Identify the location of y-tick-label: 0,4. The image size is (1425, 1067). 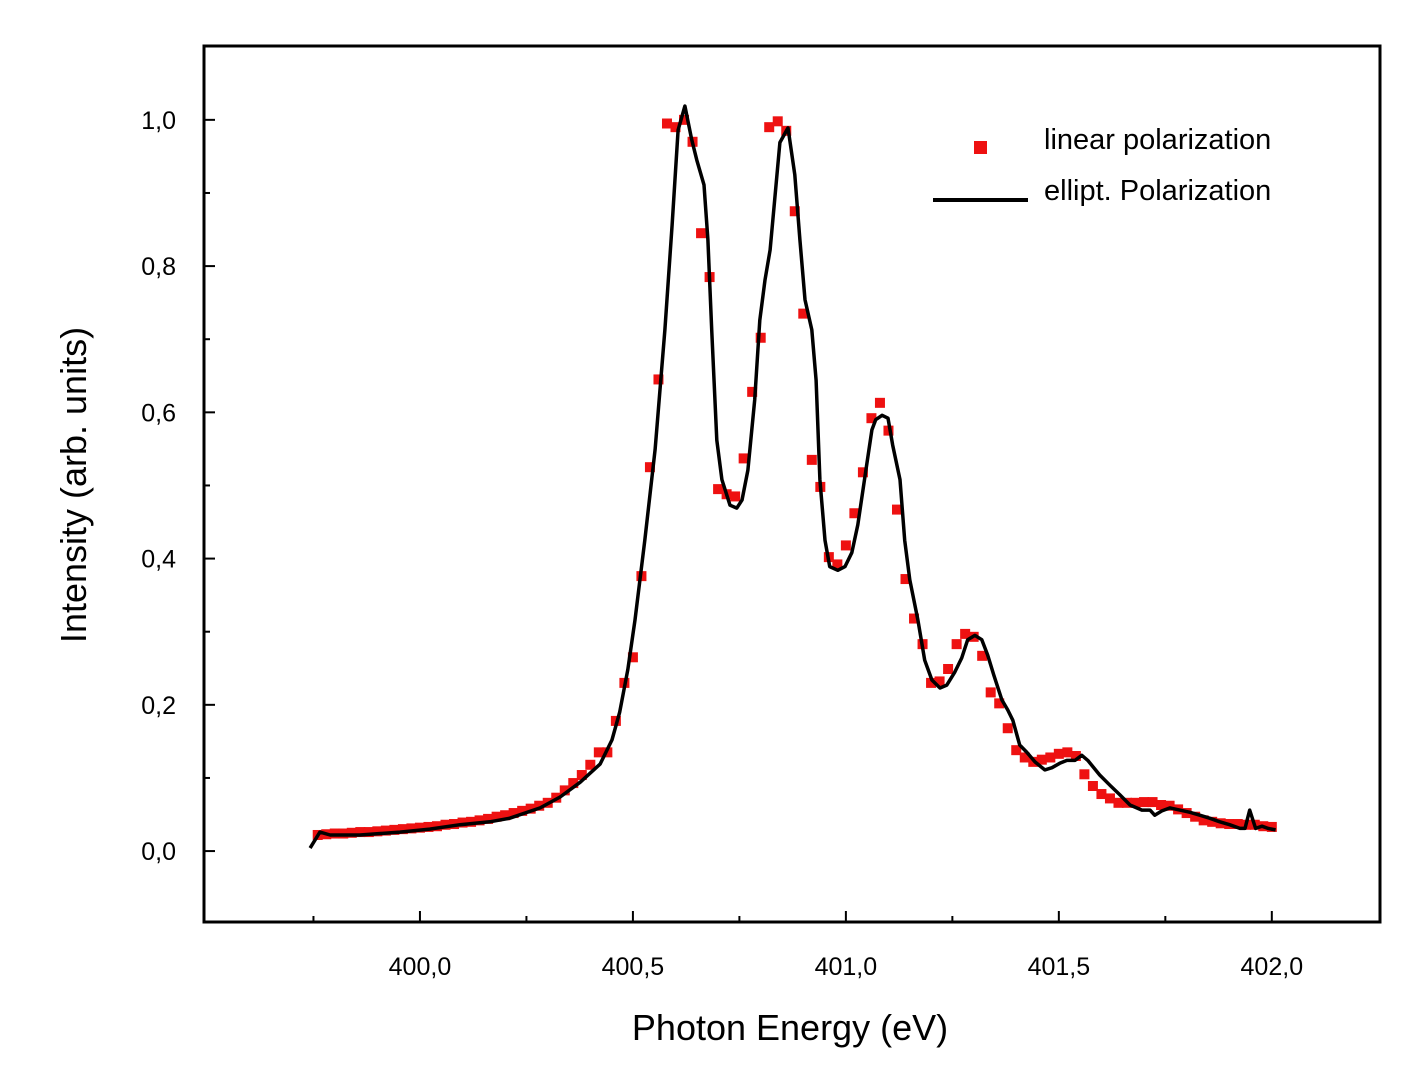
(158, 560).